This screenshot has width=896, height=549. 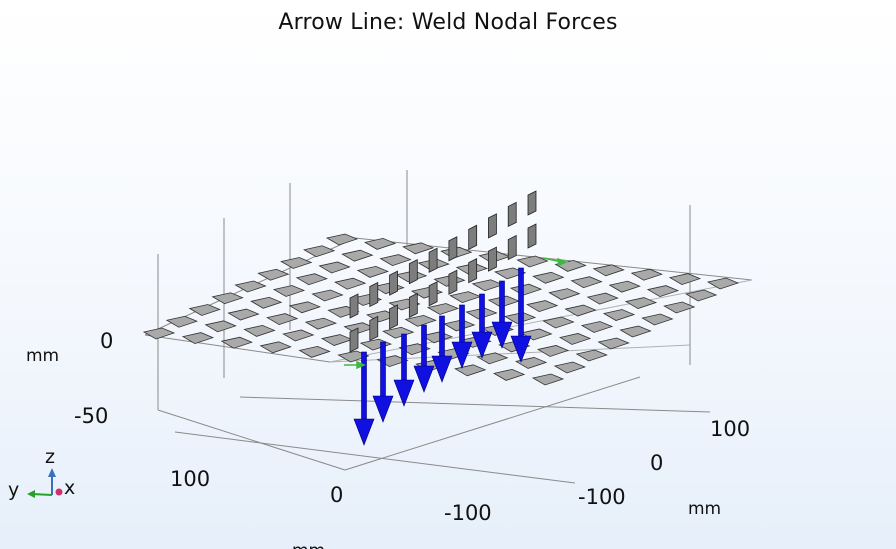 I want to click on plot-title: Arrow Line: Weld Nodal Forces, so click(x=448, y=22).